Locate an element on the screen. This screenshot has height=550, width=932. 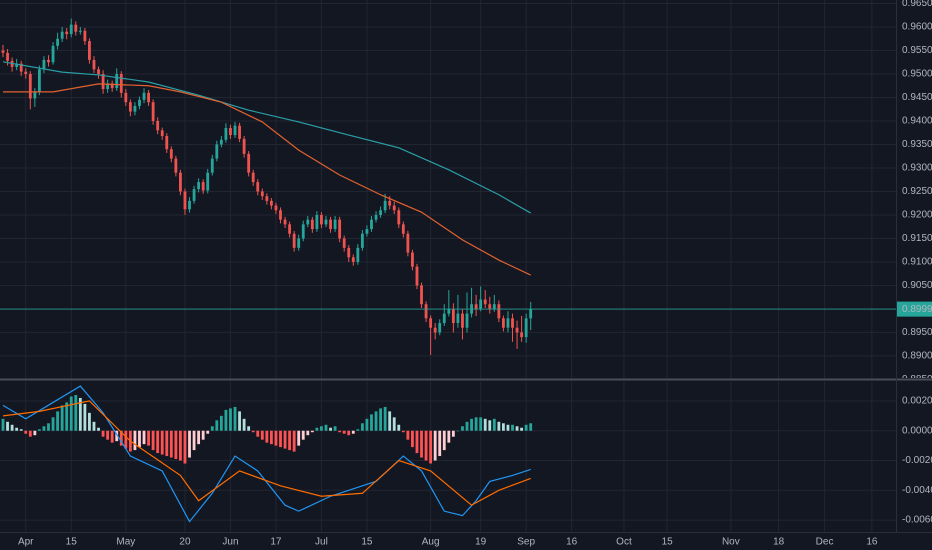
x-tick-label: 15 is located at coordinates (72, 542).